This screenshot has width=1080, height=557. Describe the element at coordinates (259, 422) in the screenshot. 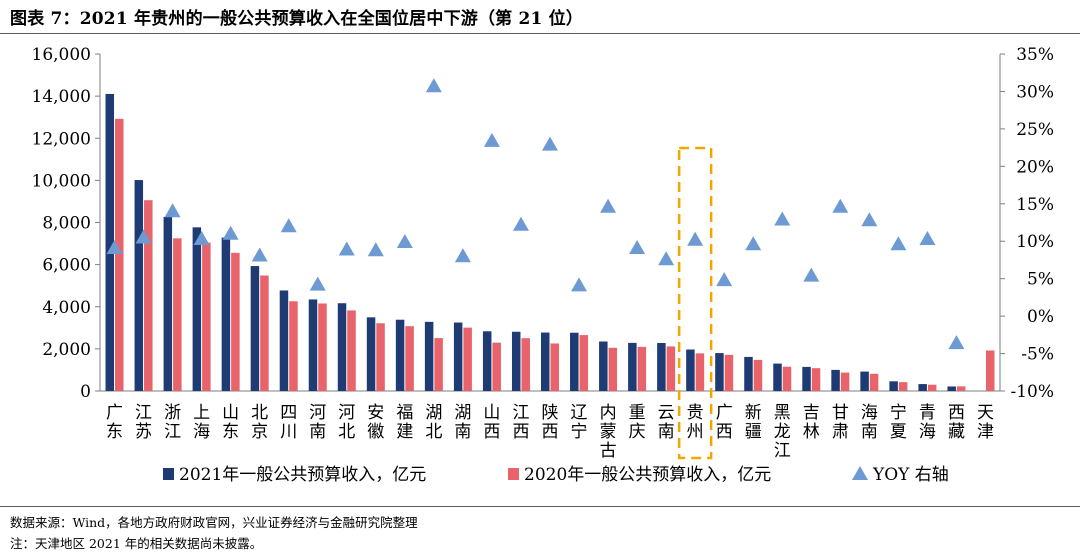

I see `x-tick-label: 北京` at that location.